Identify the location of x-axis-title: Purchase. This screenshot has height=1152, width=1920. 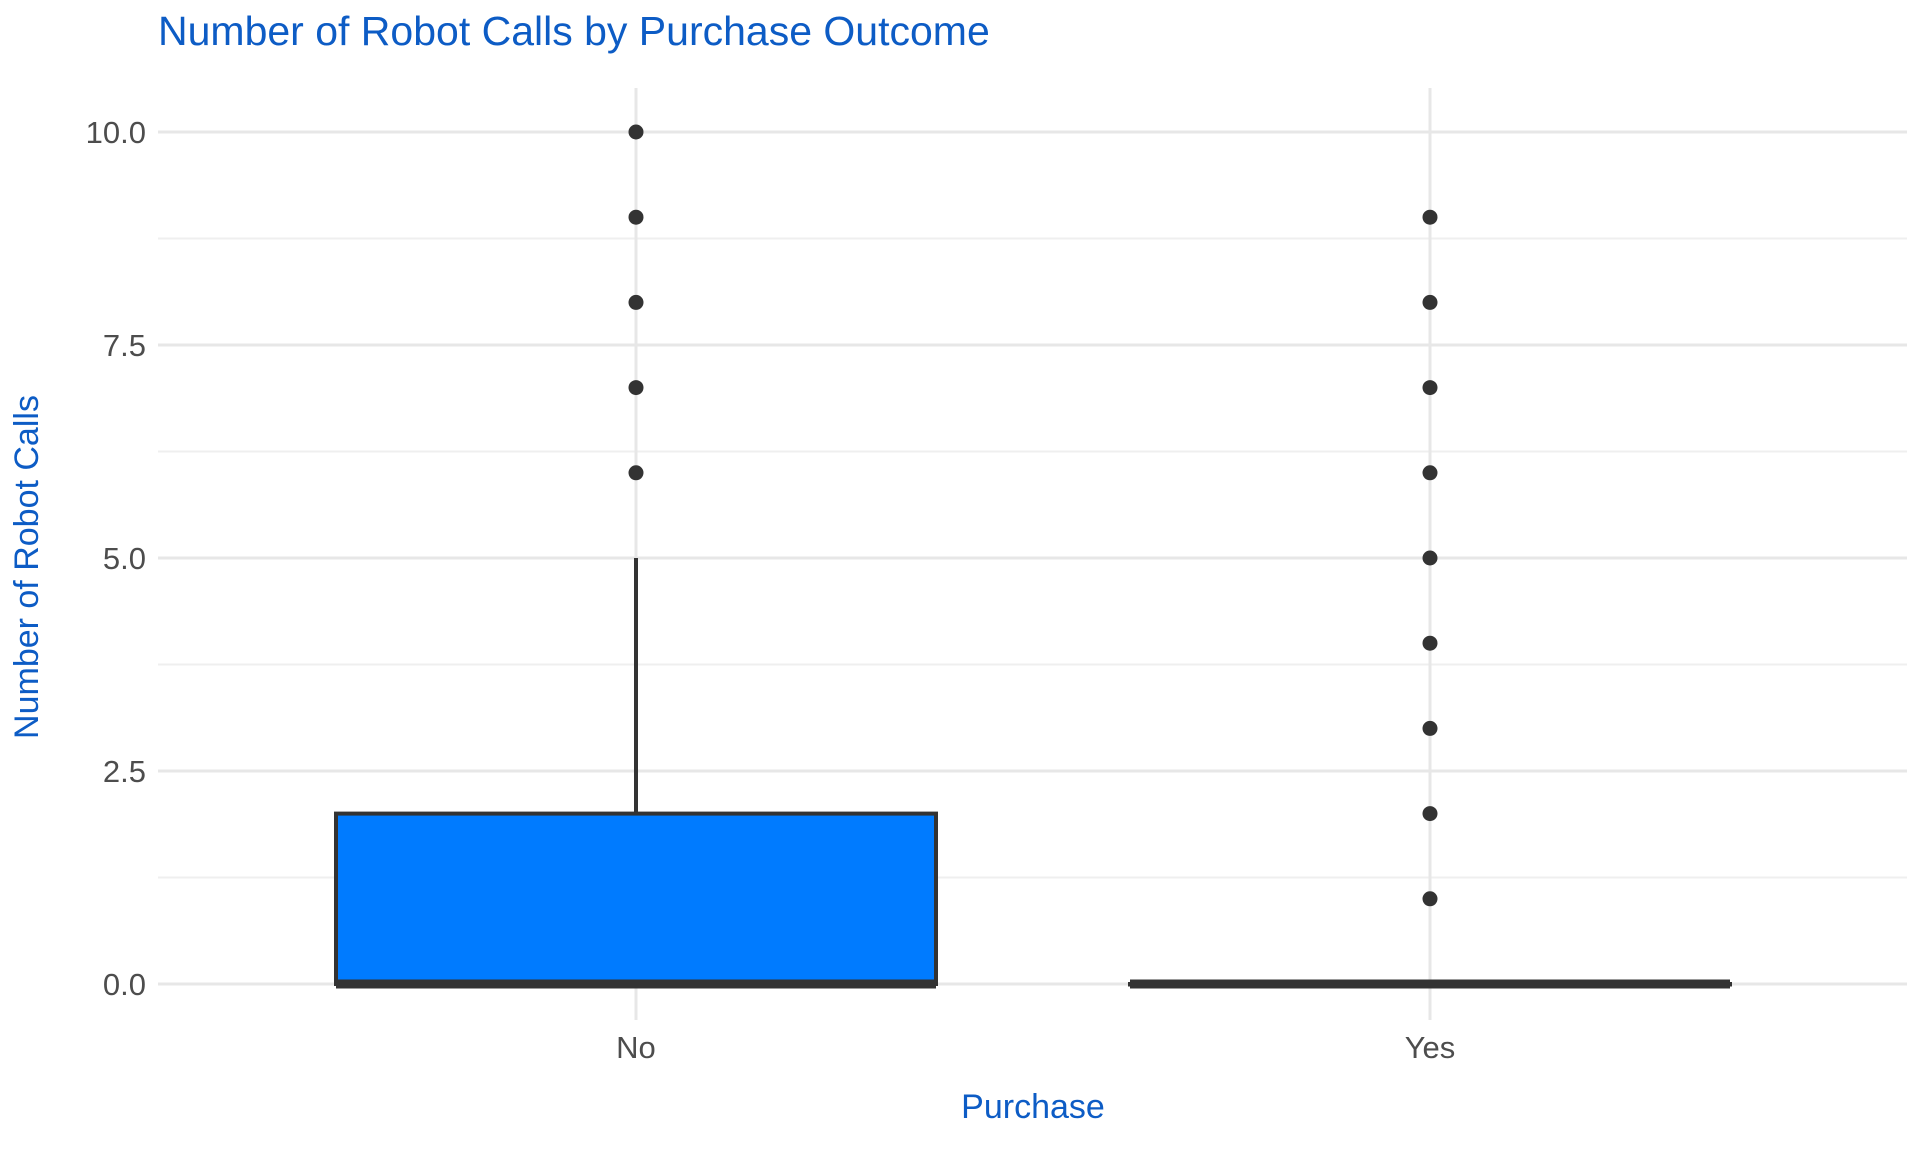
(1033, 1107).